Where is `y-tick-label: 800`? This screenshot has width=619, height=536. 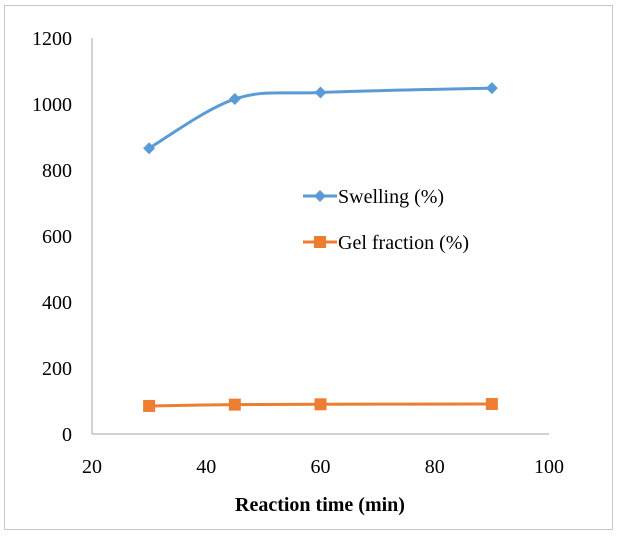 y-tick-label: 800 is located at coordinates (57, 171).